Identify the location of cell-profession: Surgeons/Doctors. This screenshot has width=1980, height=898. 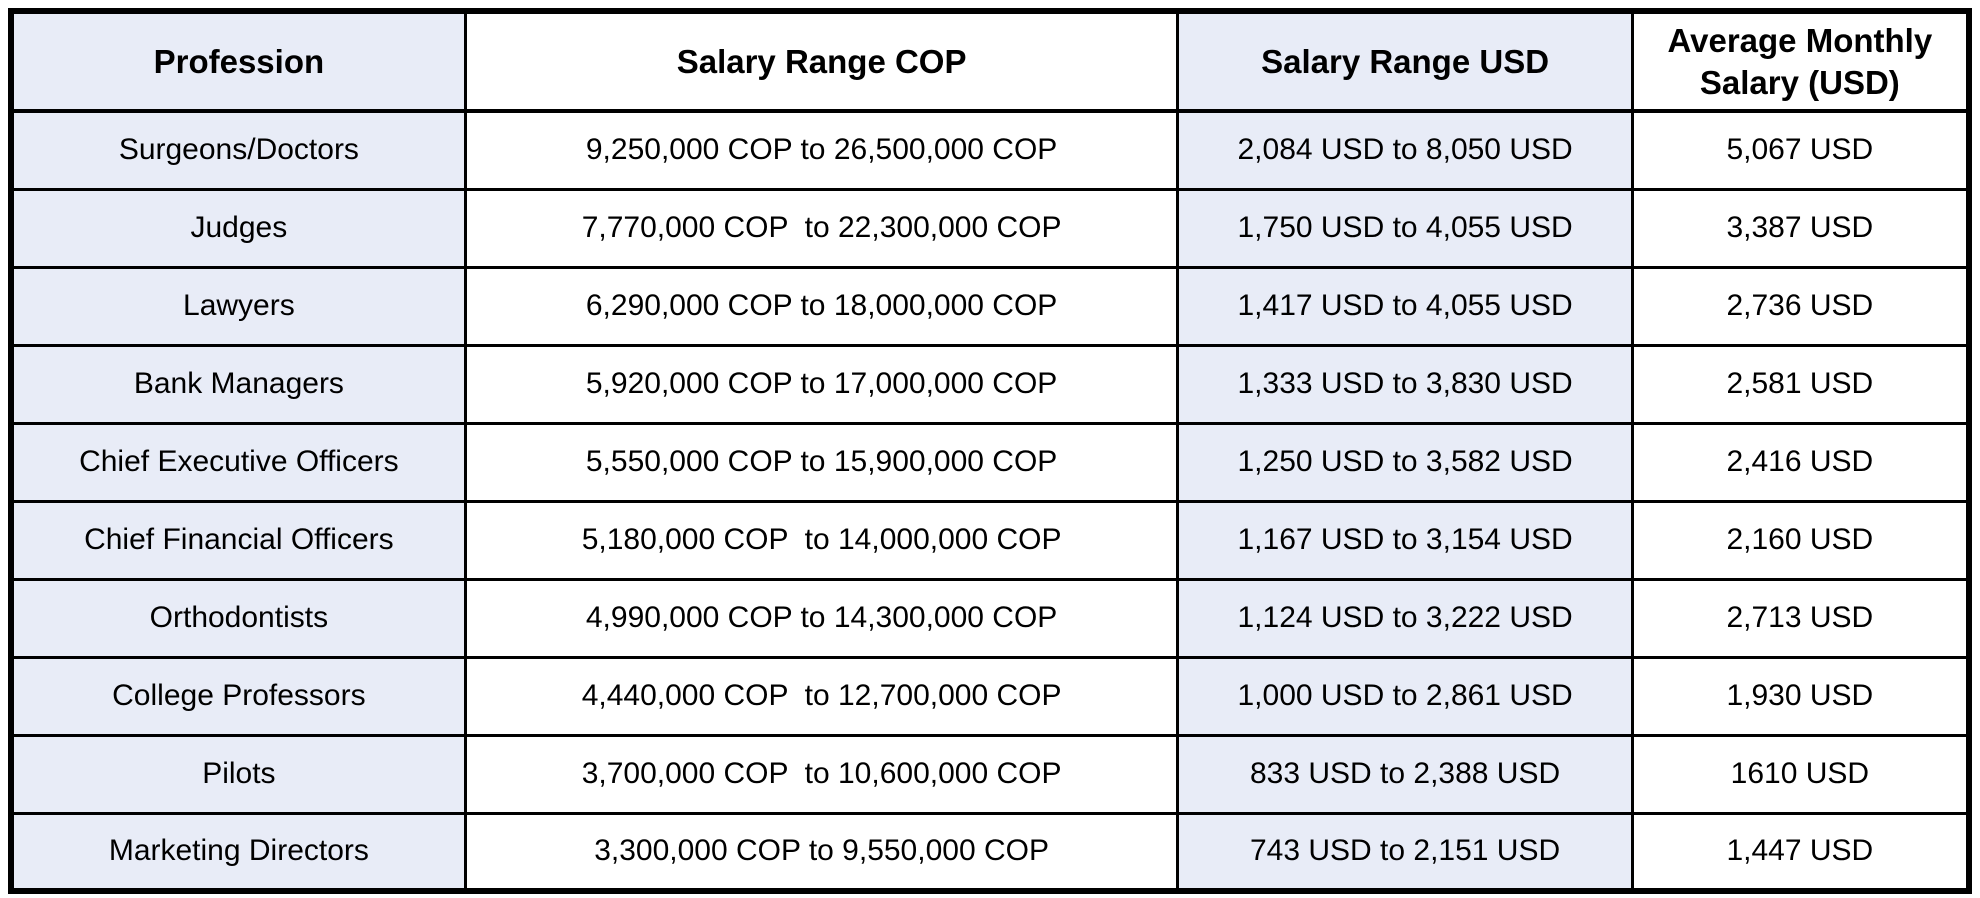
(238, 150).